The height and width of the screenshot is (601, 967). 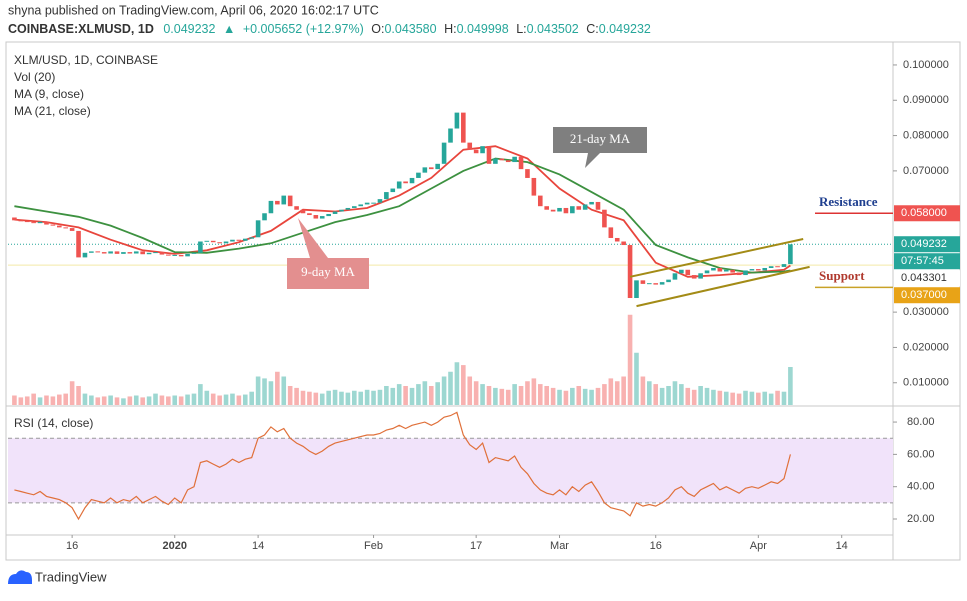 I want to click on y-tick-label: 0.030000, so click(x=926, y=312).